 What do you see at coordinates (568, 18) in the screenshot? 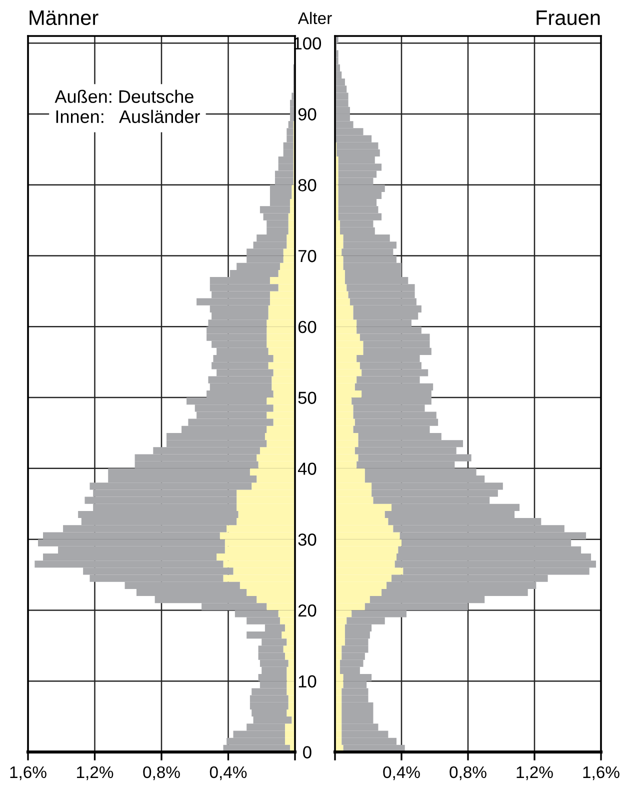
I see `chart-title: Frauen` at bounding box center [568, 18].